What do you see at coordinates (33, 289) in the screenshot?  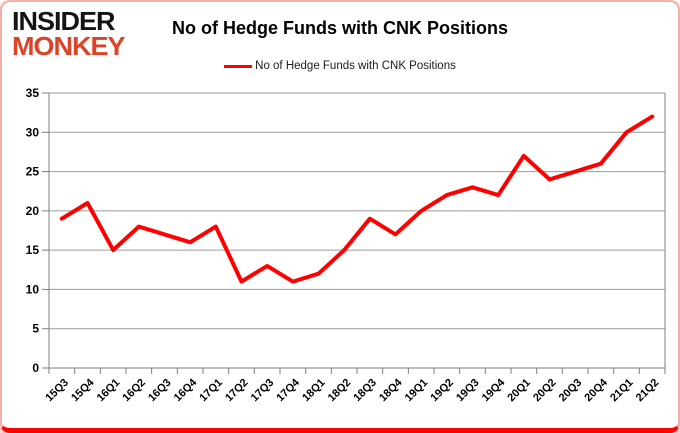 I see `y-axis-label: 10` at bounding box center [33, 289].